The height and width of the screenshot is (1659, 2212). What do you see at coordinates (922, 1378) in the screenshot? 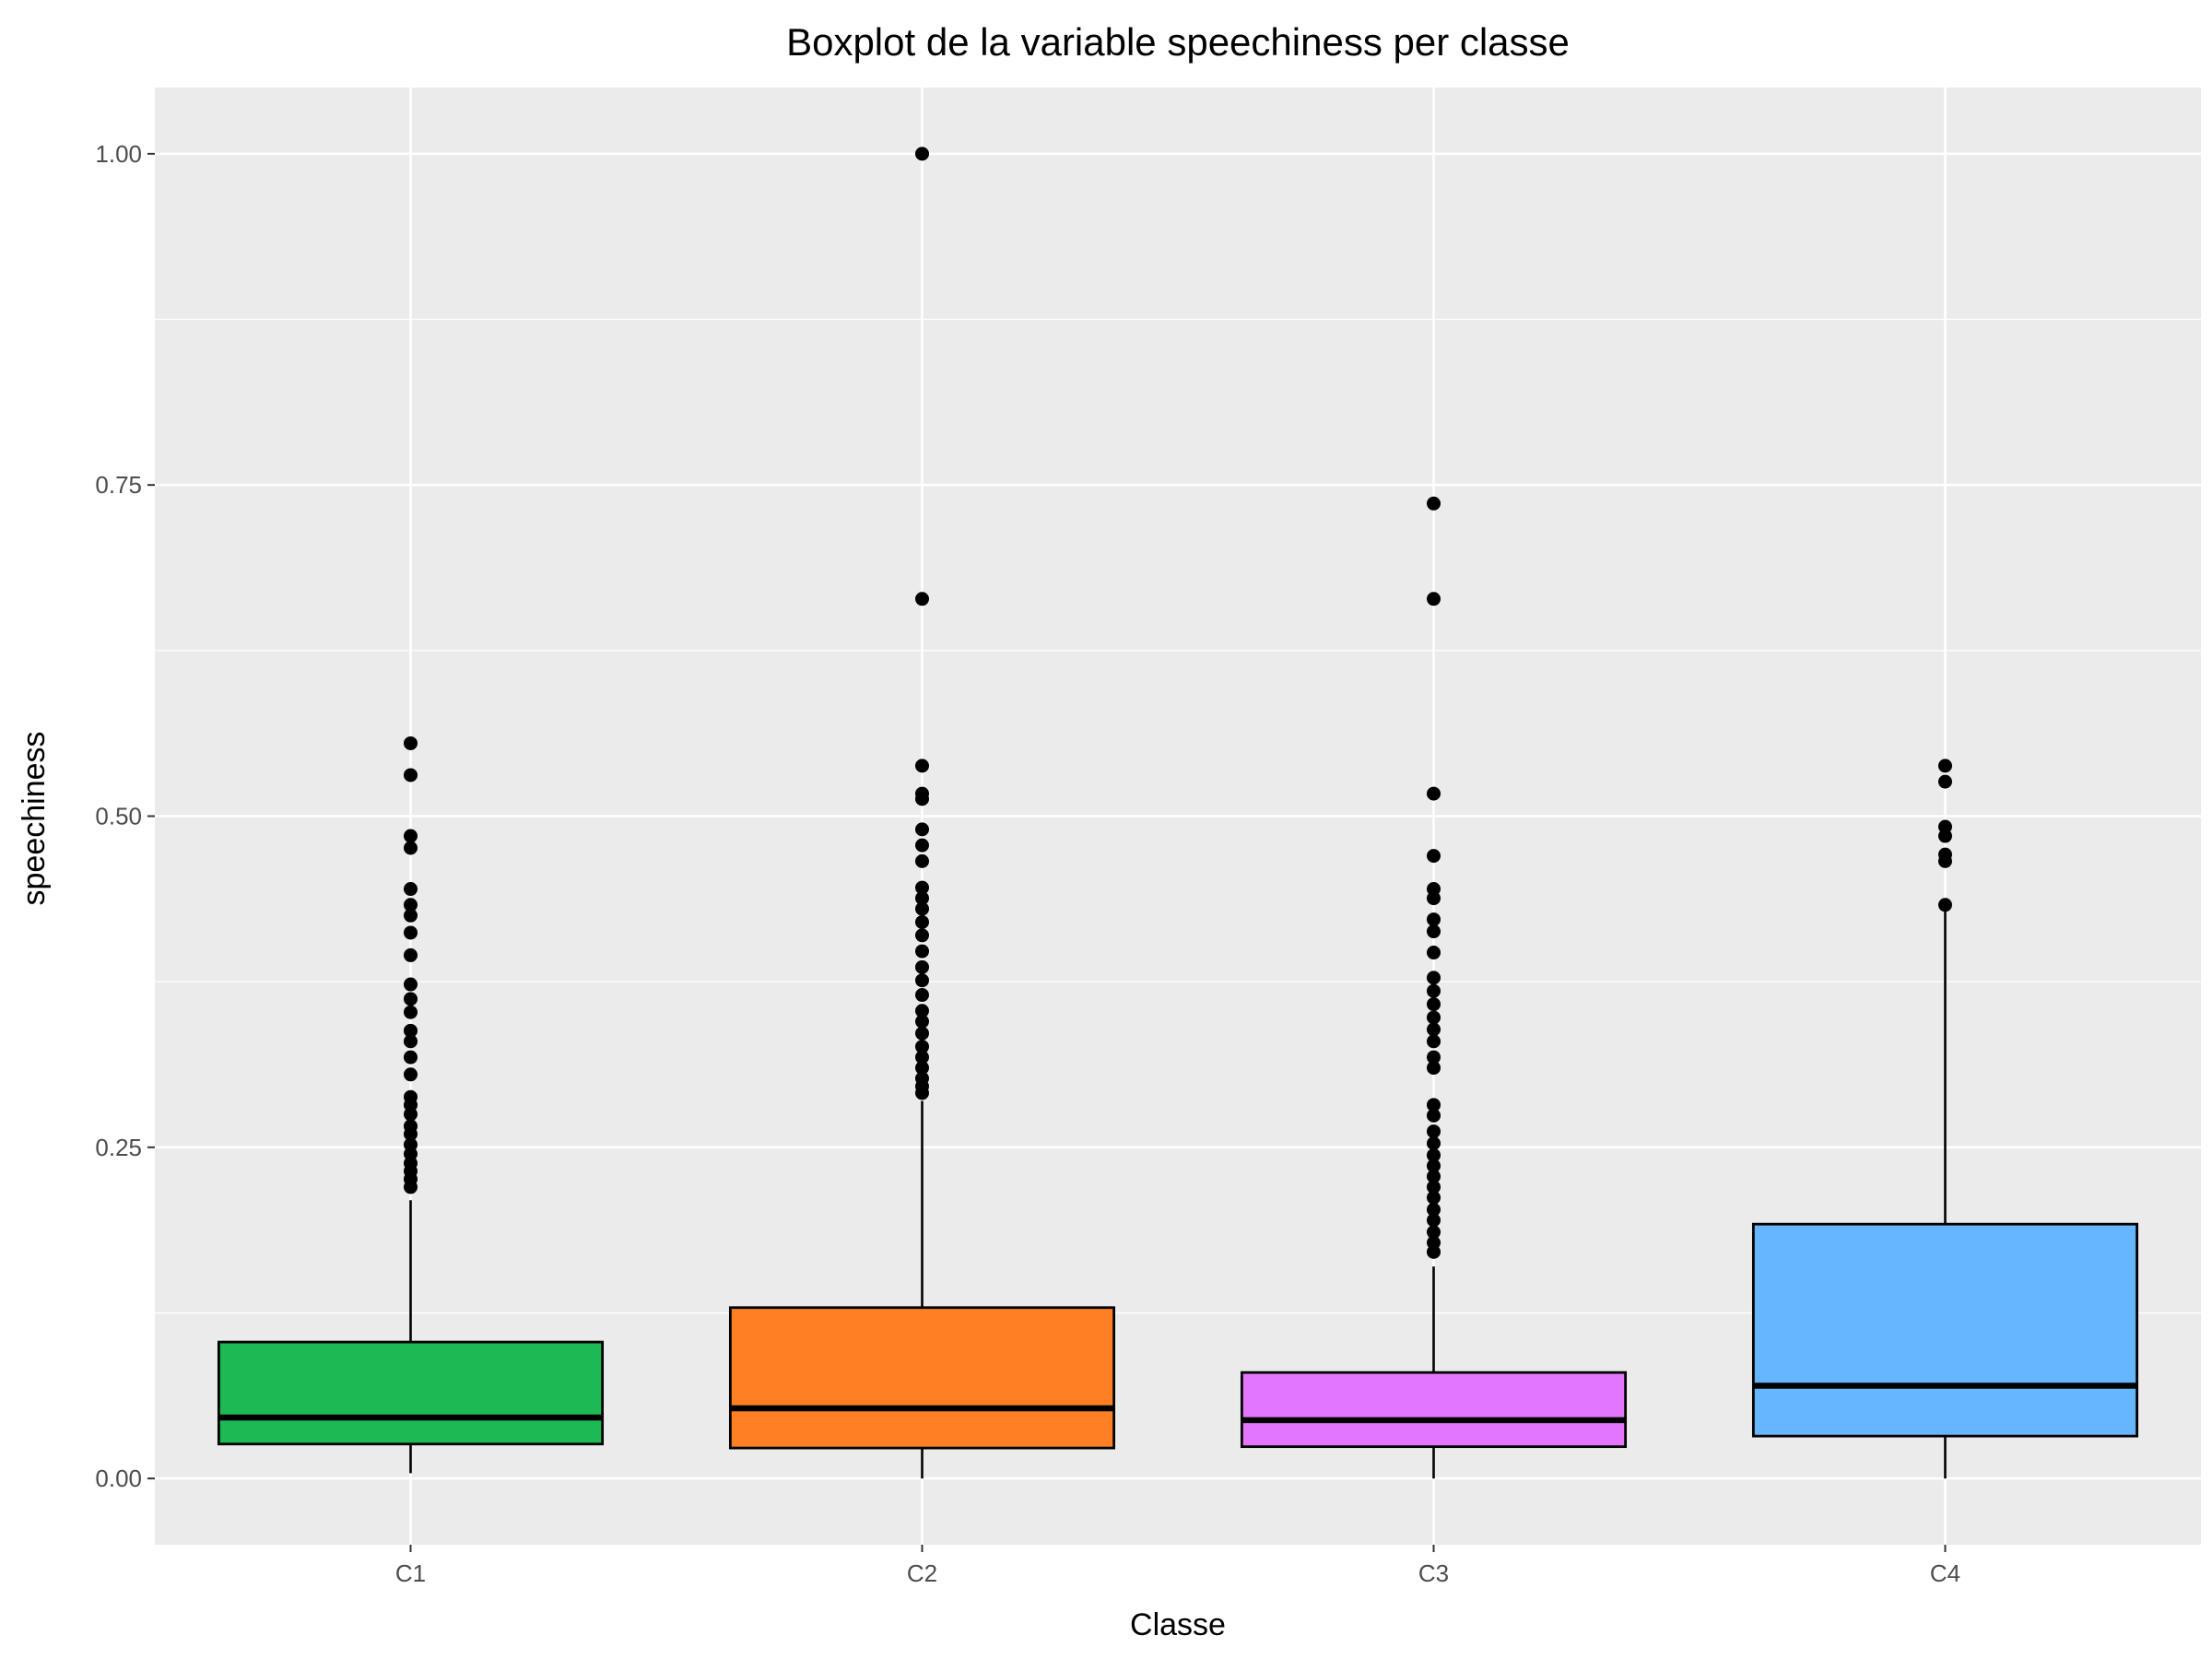
I see `box-C2` at bounding box center [922, 1378].